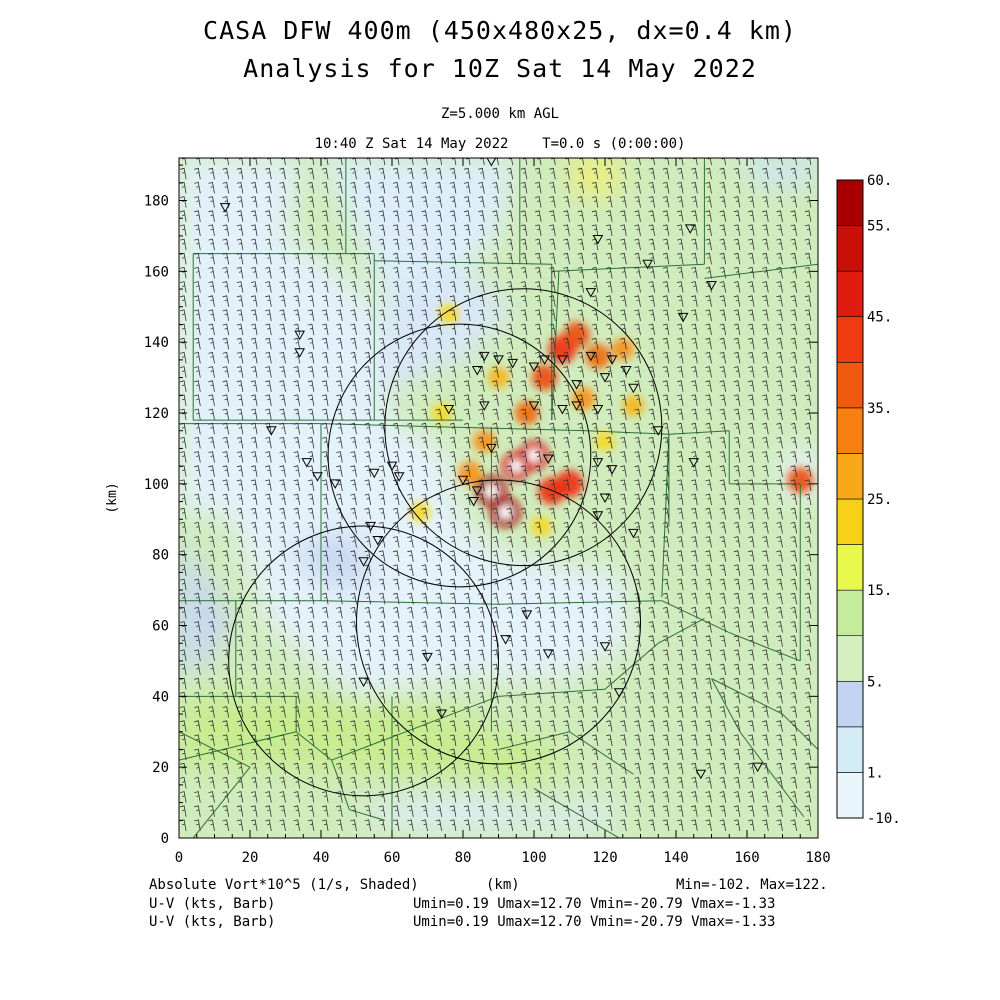 The image size is (1000, 1000). What do you see at coordinates (160, 556) in the screenshot?
I see `y-tick-label: 80` at bounding box center [160, 556].